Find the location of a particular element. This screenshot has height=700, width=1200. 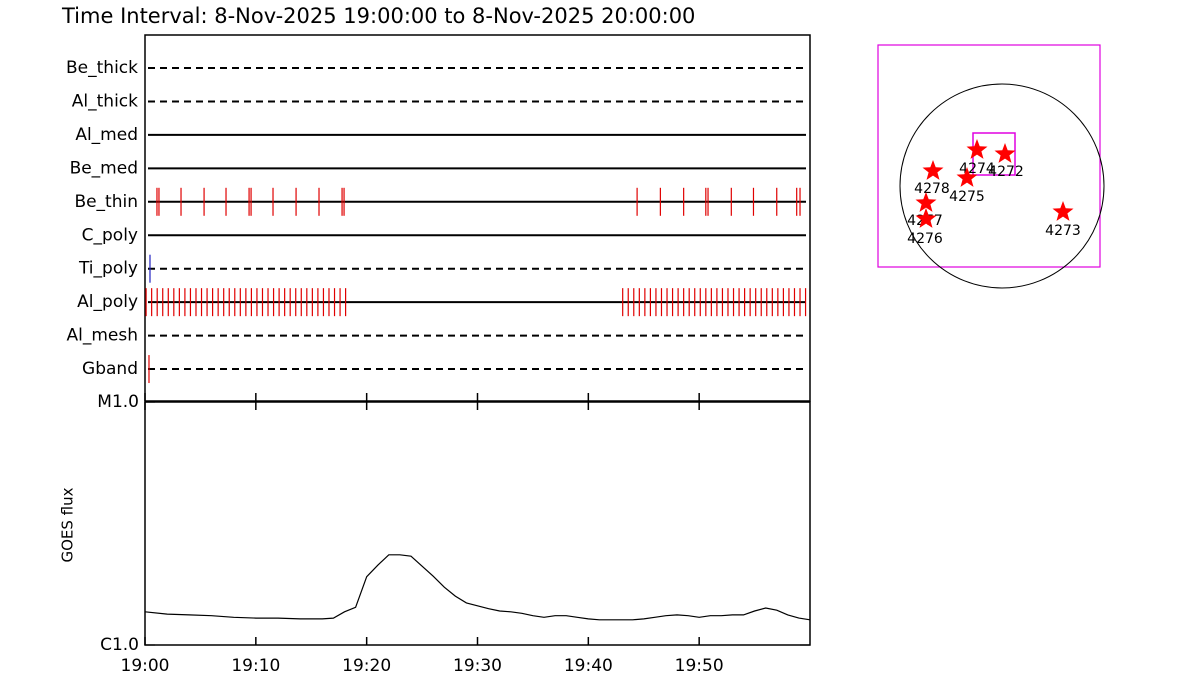

row-label: Al_thick is located at coordinates (105, 101).